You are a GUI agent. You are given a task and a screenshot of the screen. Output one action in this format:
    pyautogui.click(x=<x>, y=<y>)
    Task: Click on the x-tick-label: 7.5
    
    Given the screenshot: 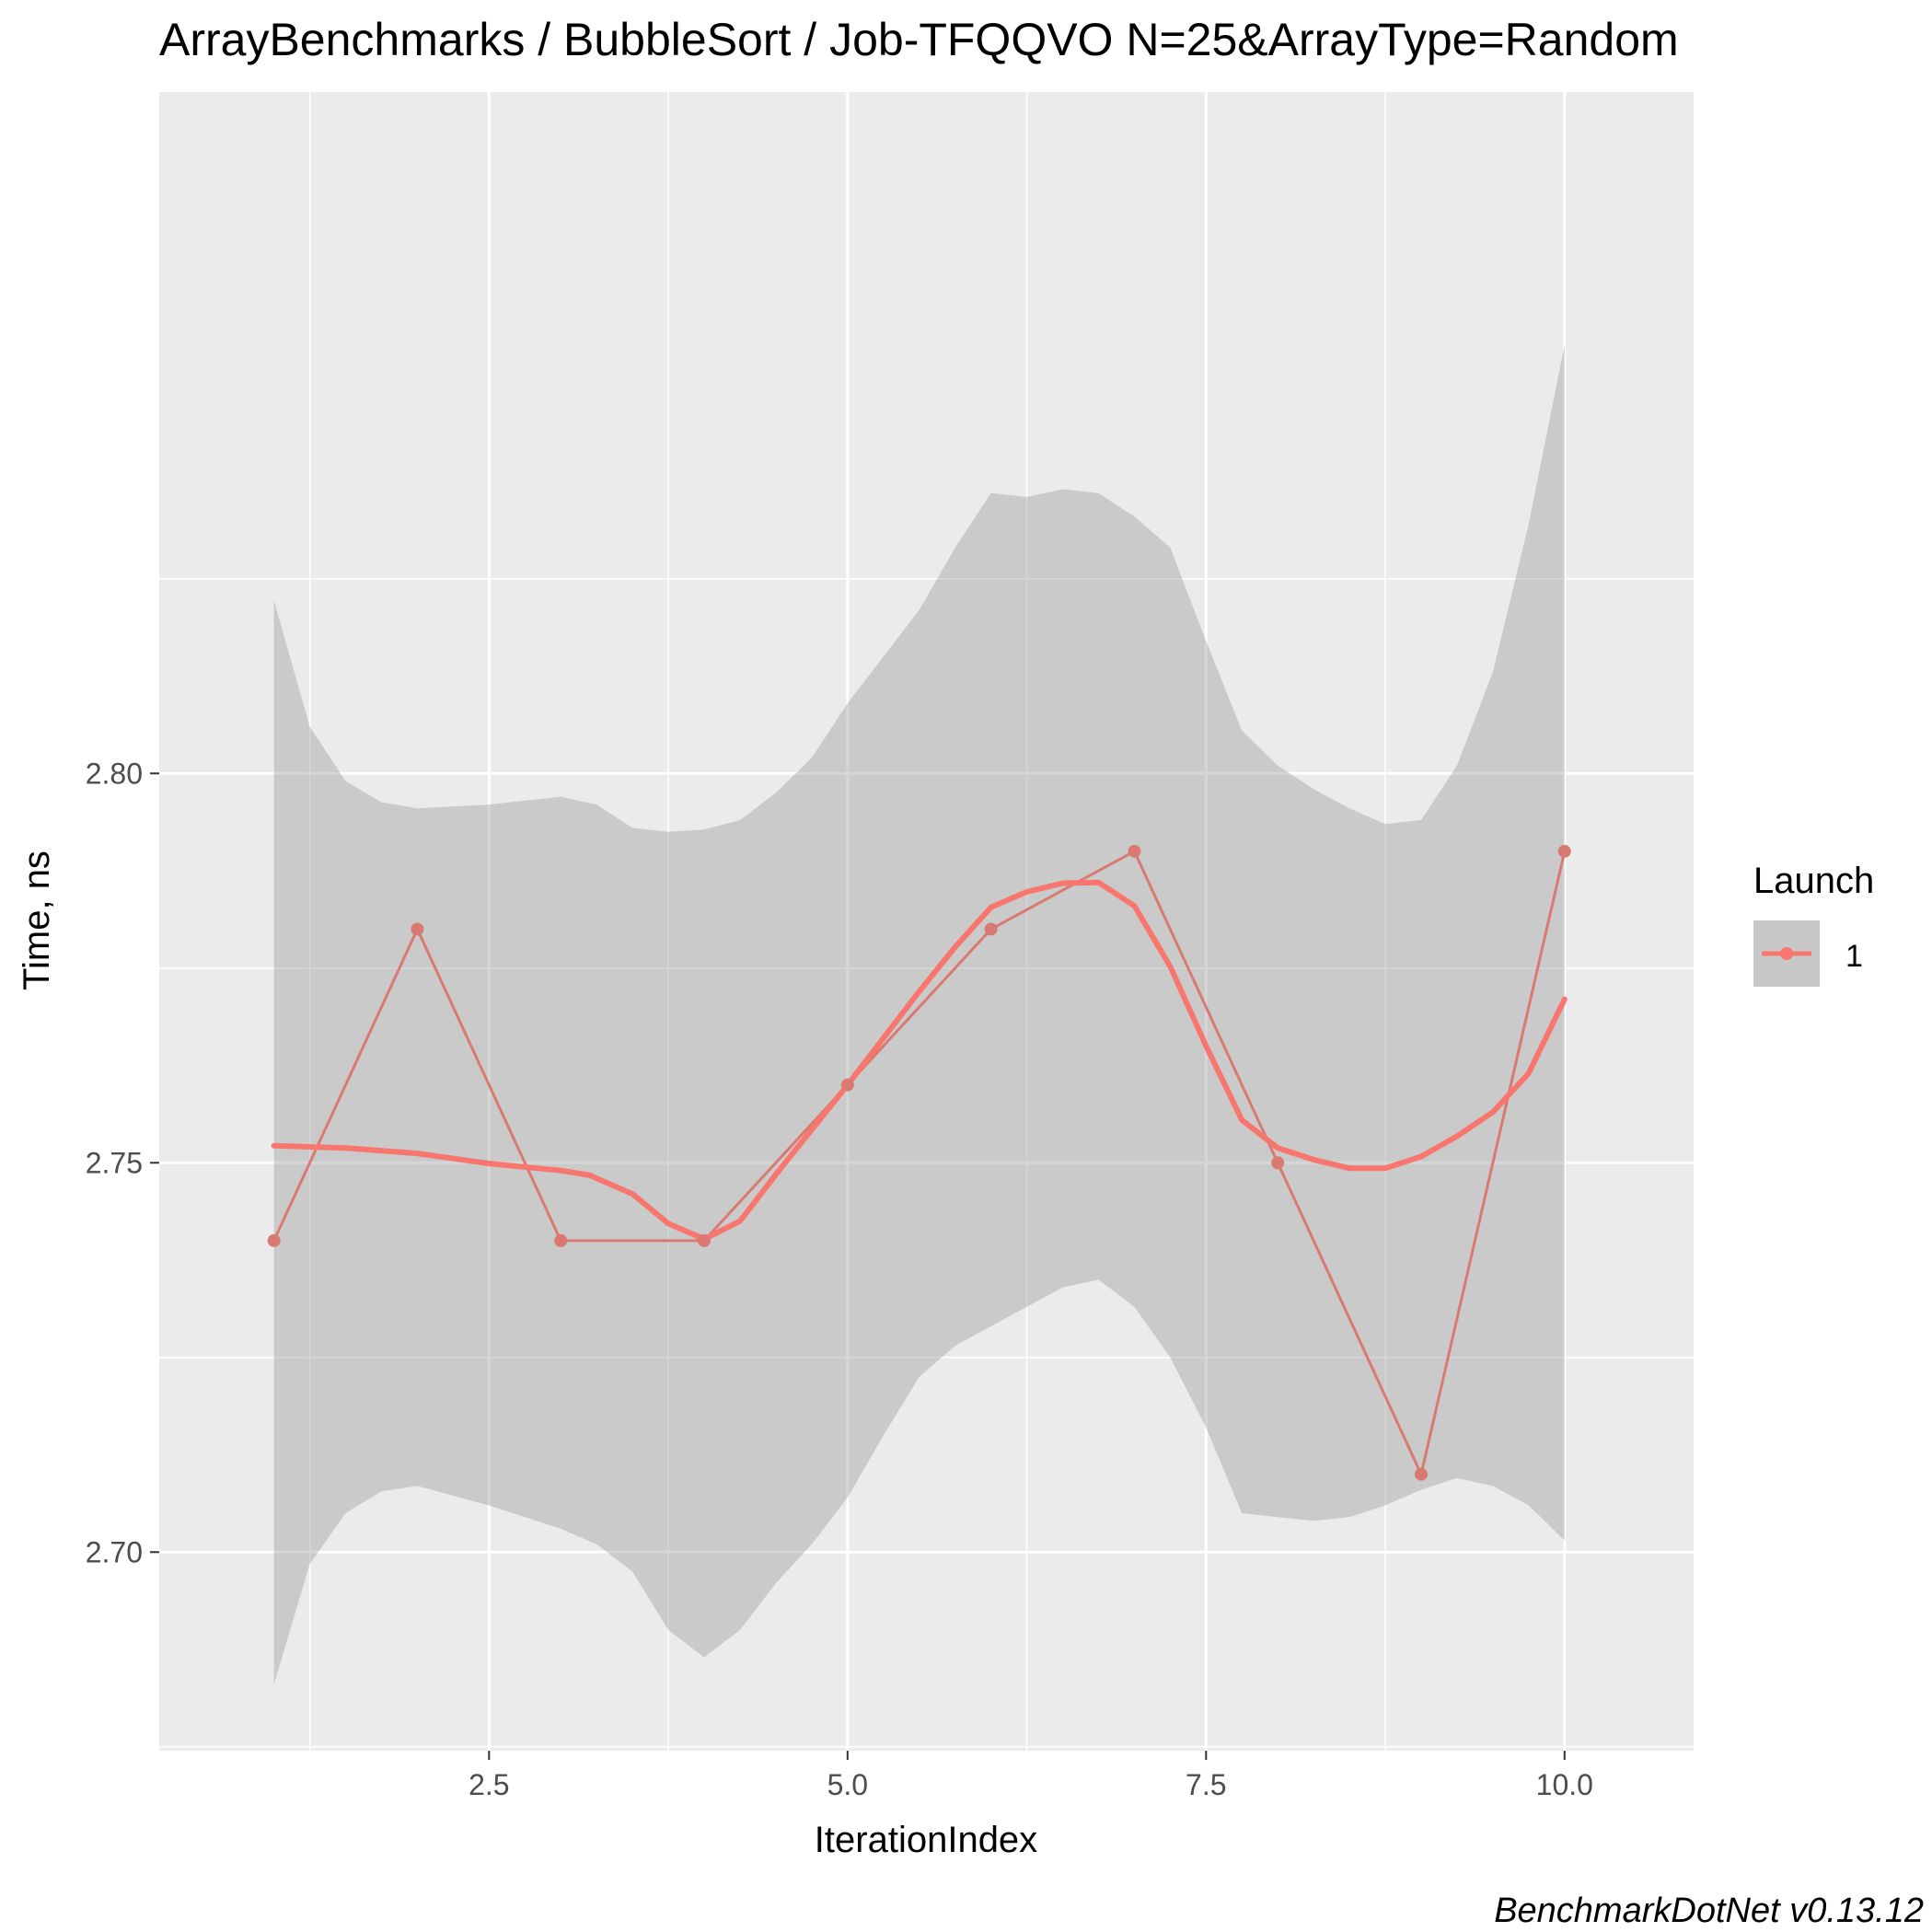 What is the action you would take?
    pyautogui.click(x=1206, y=1785)
    